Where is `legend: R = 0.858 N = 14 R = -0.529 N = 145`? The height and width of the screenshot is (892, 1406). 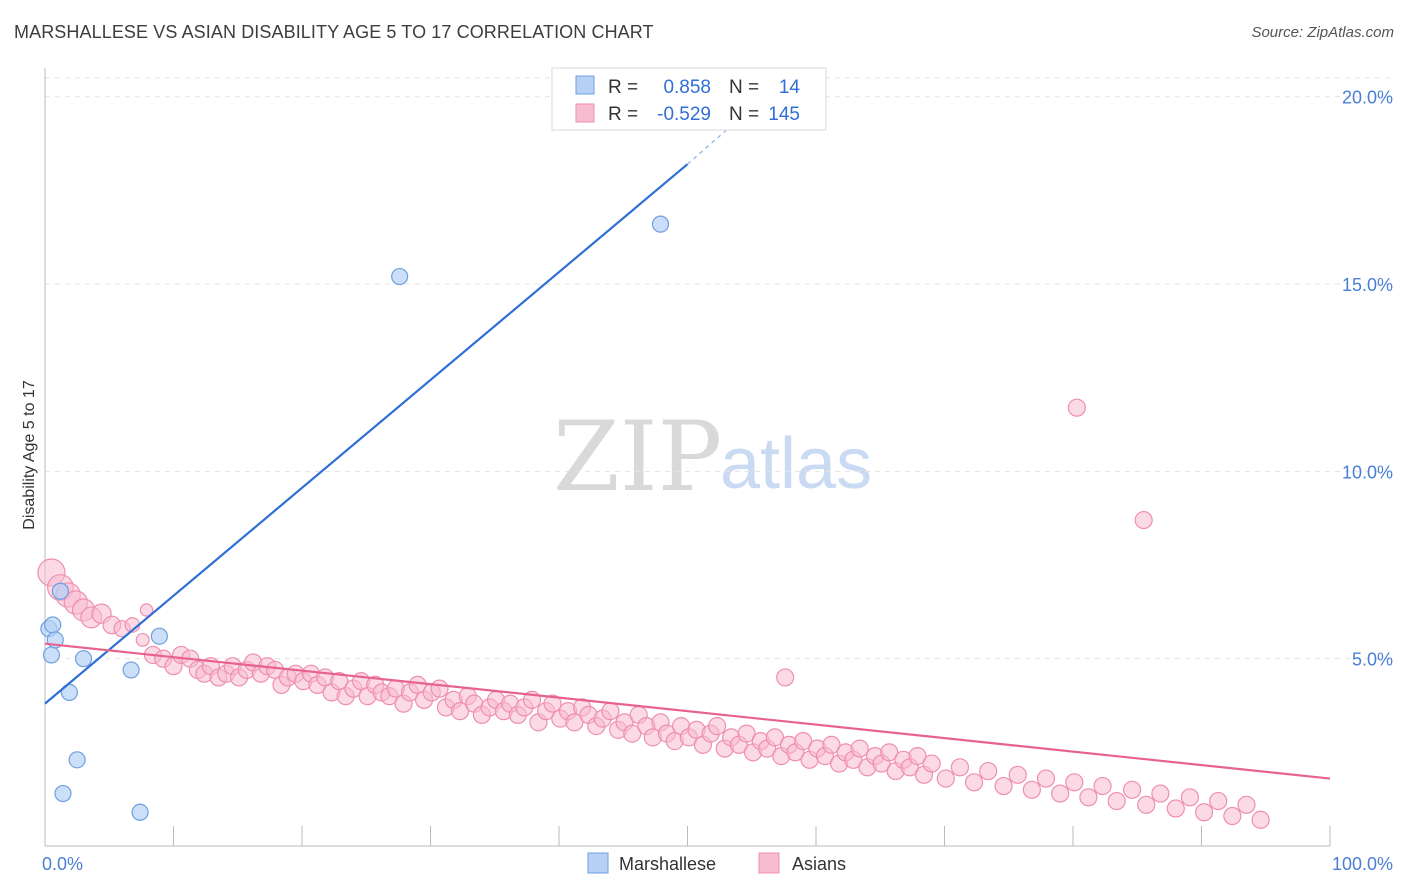 legend: R = 0.858 N = 14 R = -0.529 N = 145 is located at coordinates (689, 99).